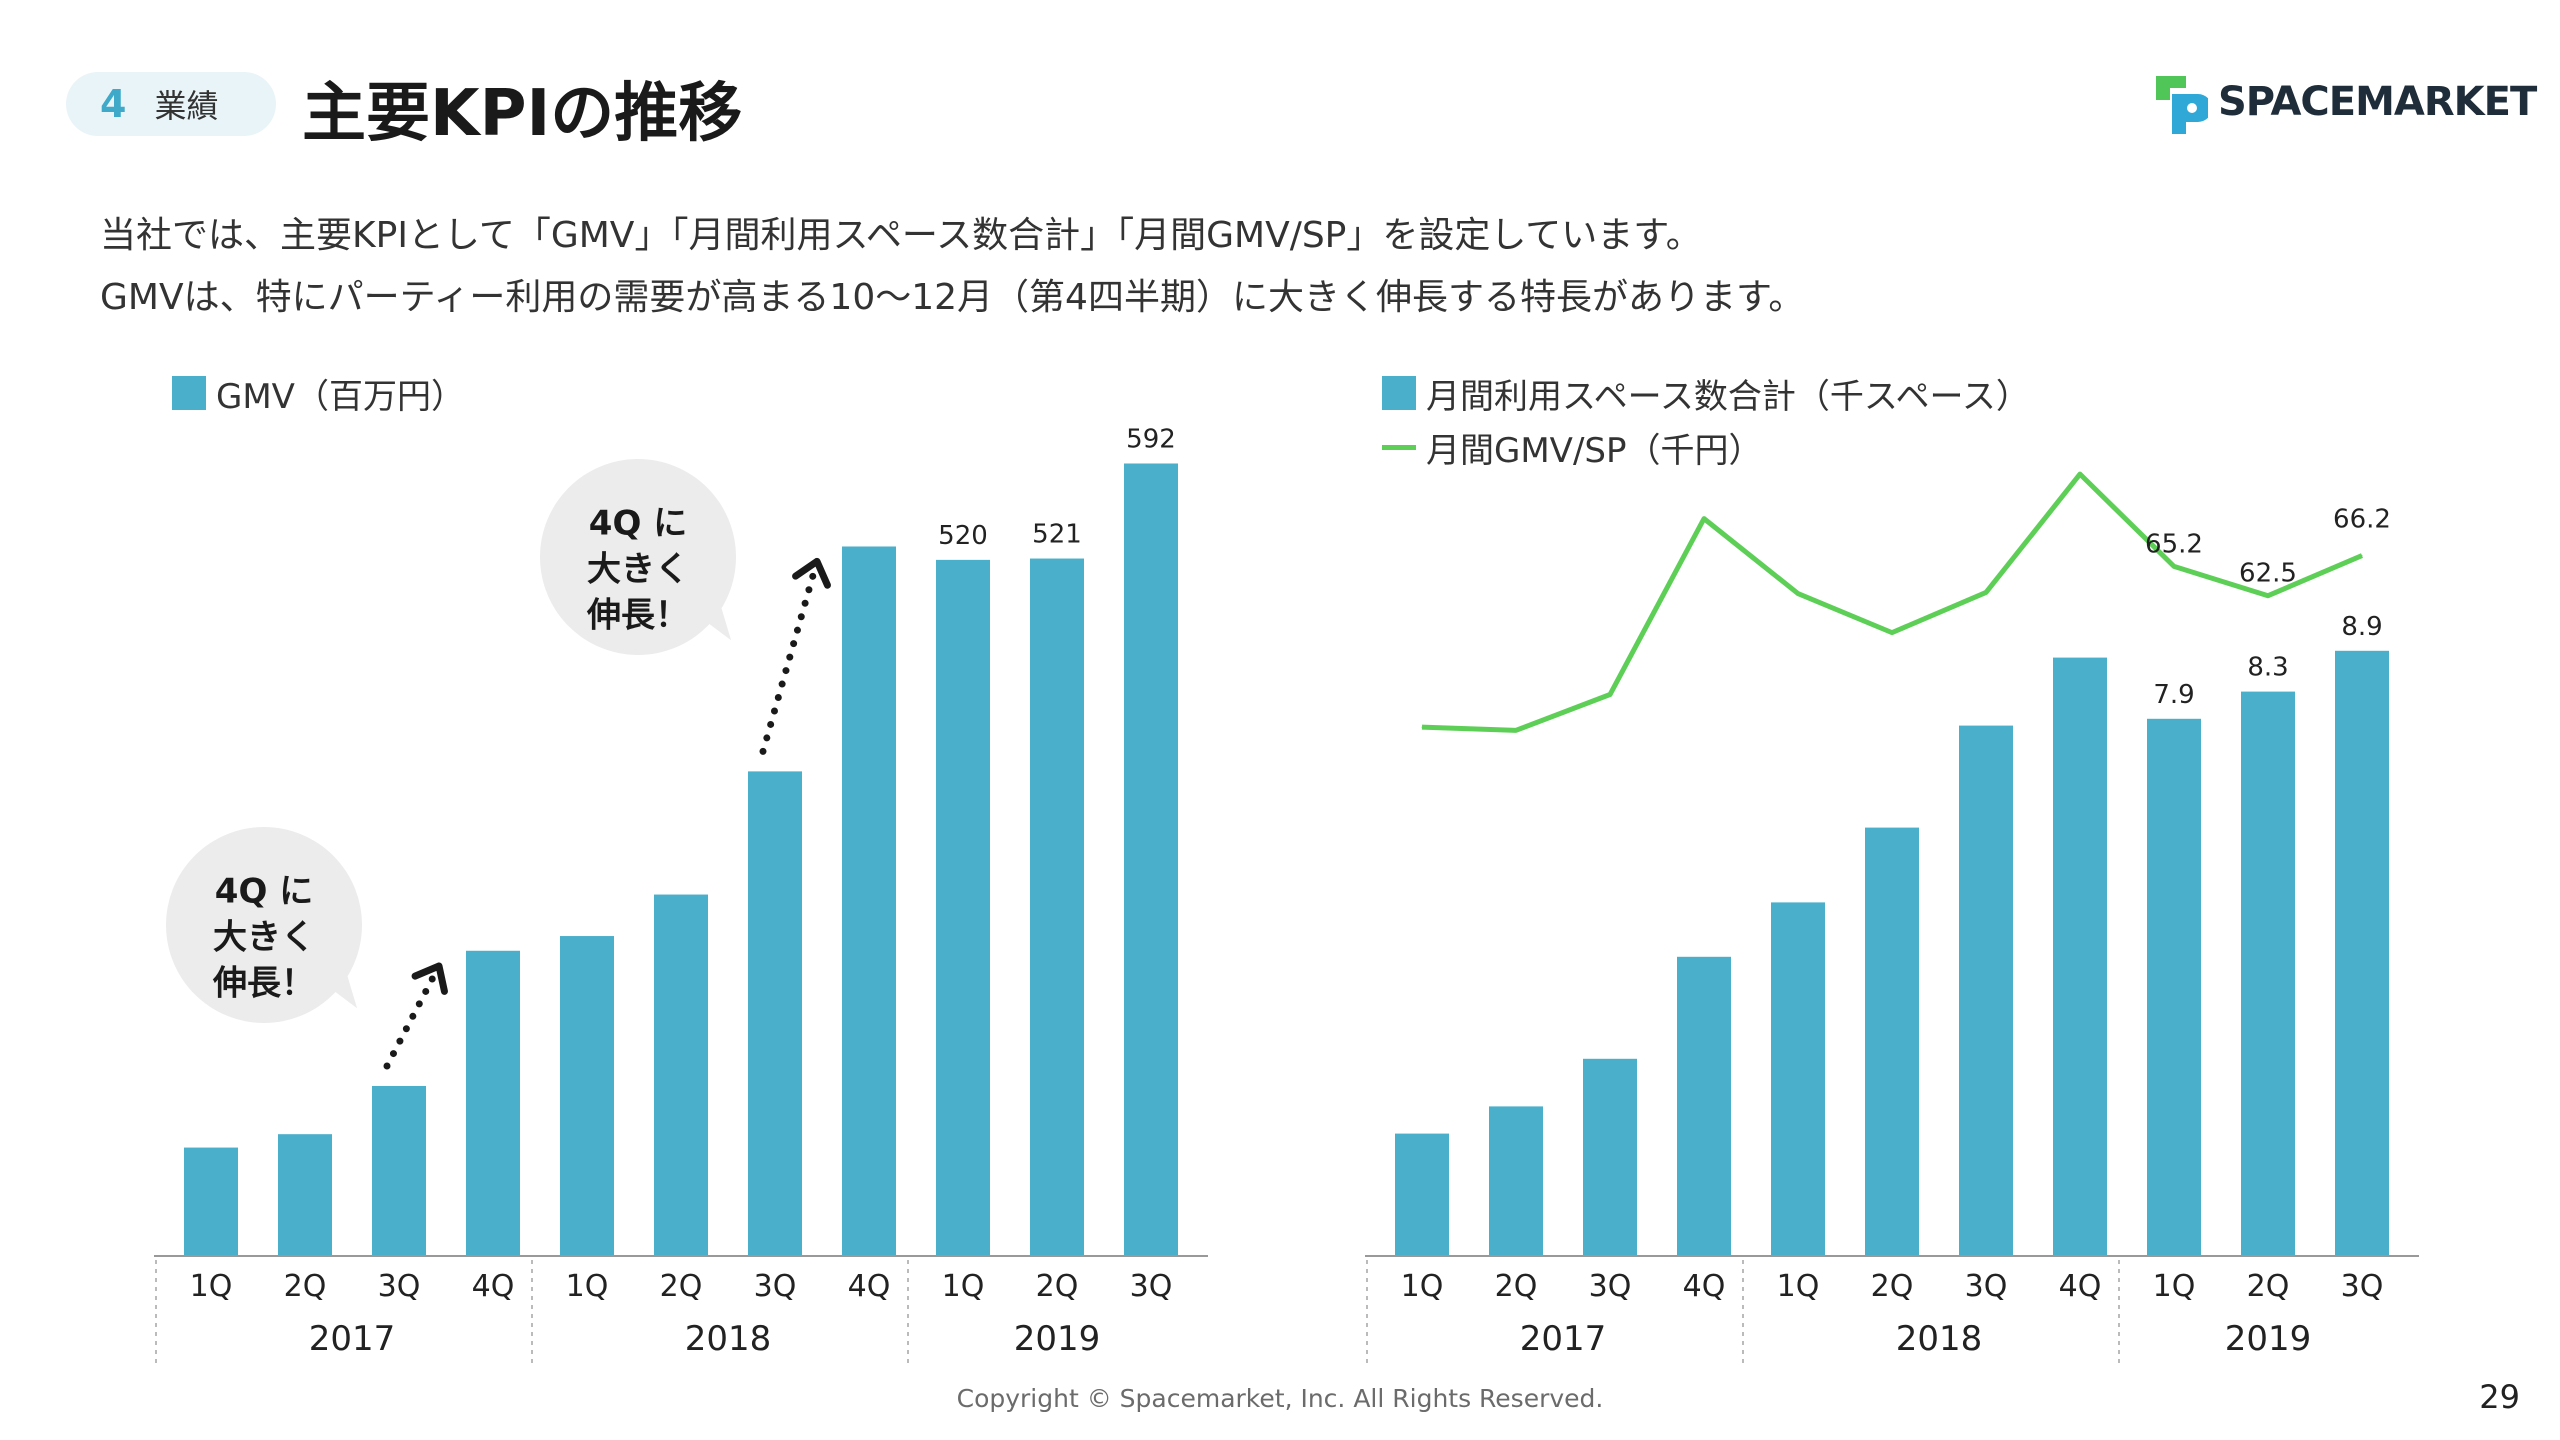  Describe the element at coordinates (2268, 574) in the screenshot. I see `gmv-per-sp-data-label: 62.5` at that location.